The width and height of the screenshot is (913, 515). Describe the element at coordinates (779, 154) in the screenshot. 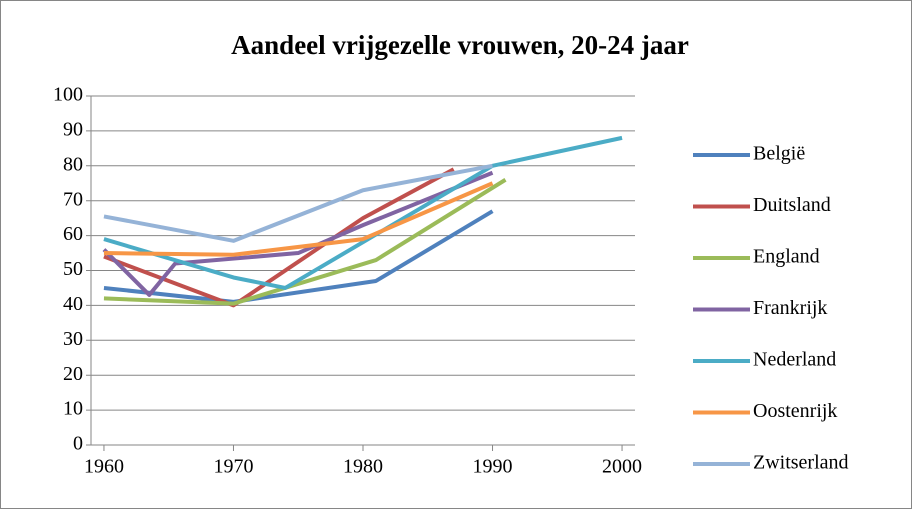

I see `legend-label: België` at that location.